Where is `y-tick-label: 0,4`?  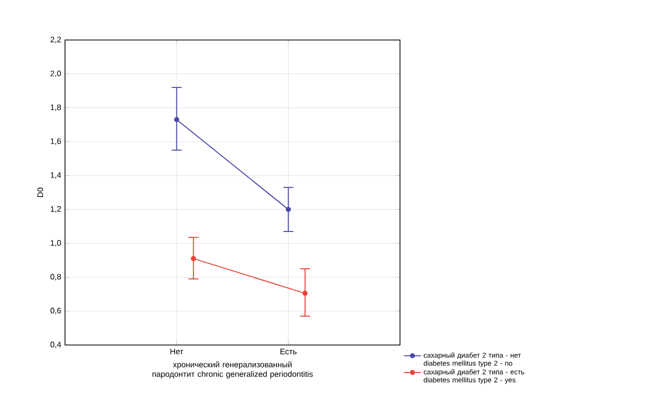 y-tick-label: 0,4 is located at coordinates (56, 345).